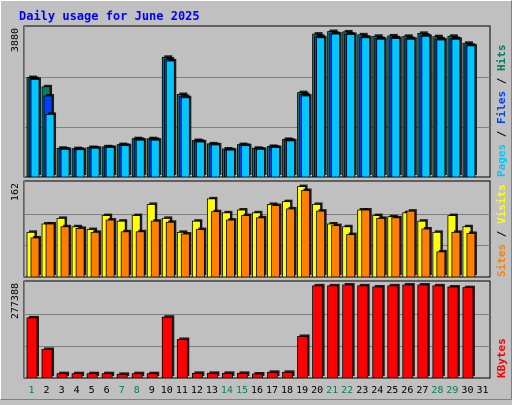 This screenshot has height=405, width=512. I want to click on x-tick-label: 30, so click(467, 390).